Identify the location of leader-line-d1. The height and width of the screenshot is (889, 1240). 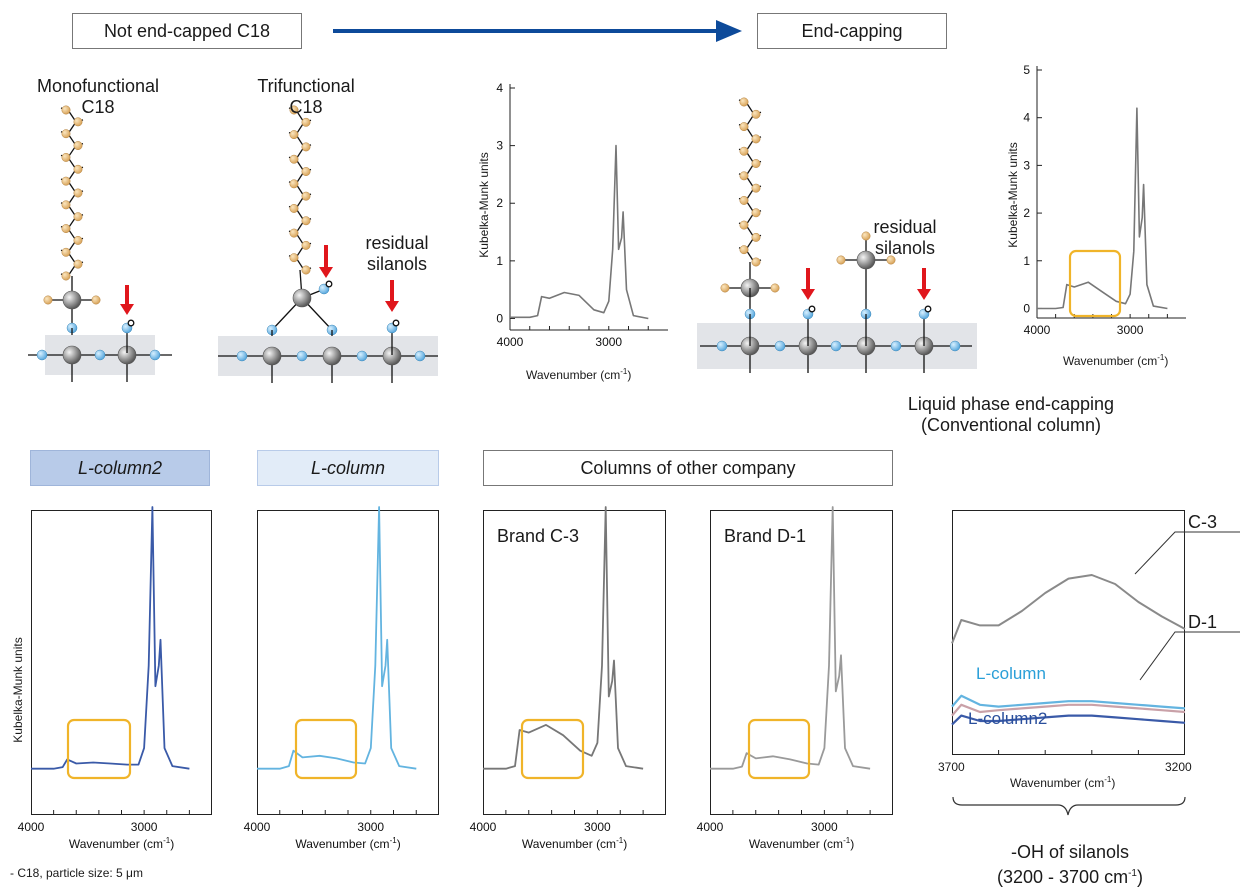
(1189, 656).